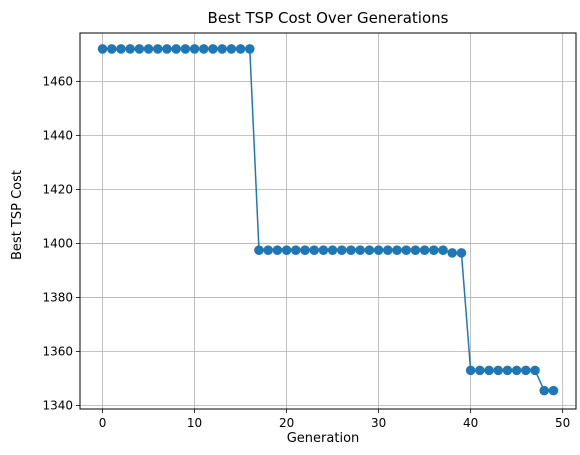 This screenshot has height=455, width=580. I want to click on x-tick-label: 40, so click(470, 423).